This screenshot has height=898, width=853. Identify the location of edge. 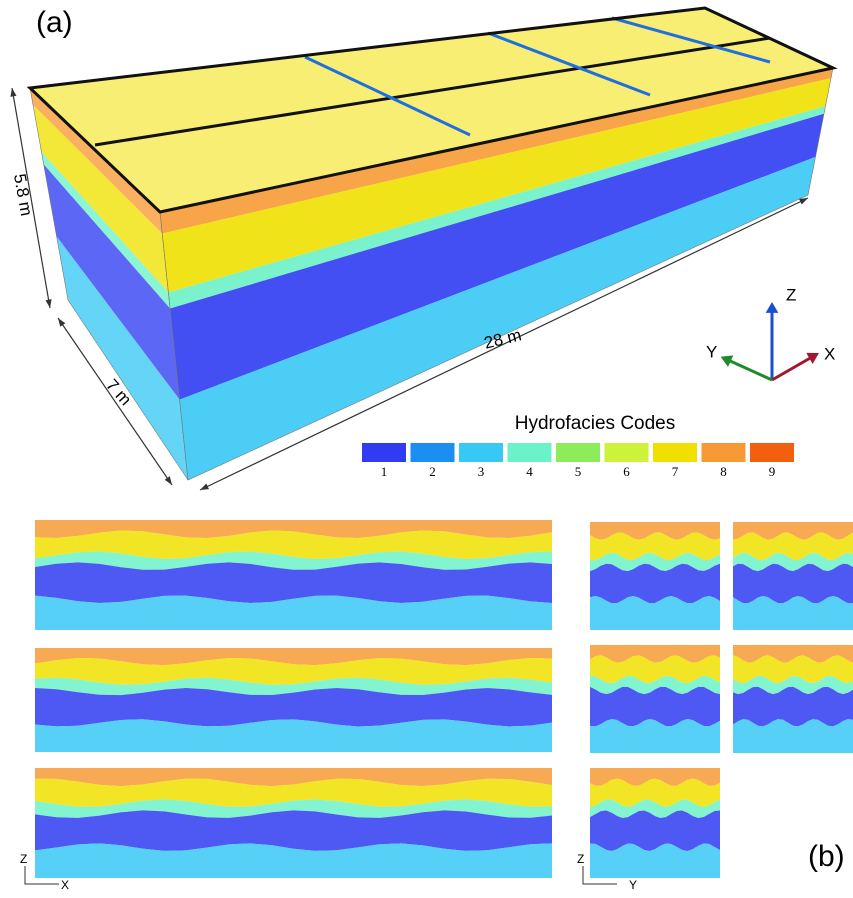
(432, 91).